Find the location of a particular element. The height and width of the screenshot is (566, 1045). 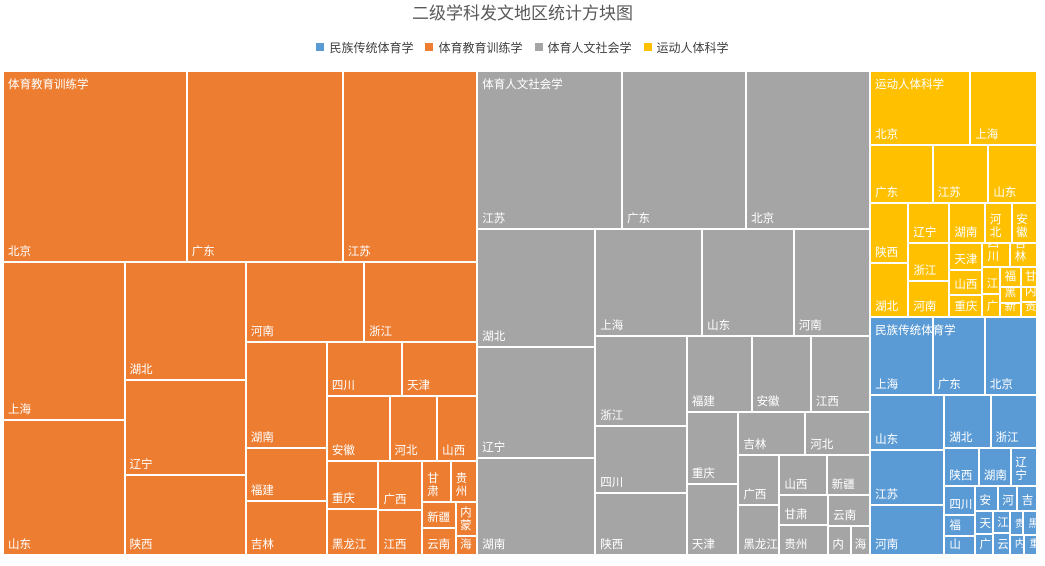

treemap-cell: 重 is located at coordinates (1030, 545).